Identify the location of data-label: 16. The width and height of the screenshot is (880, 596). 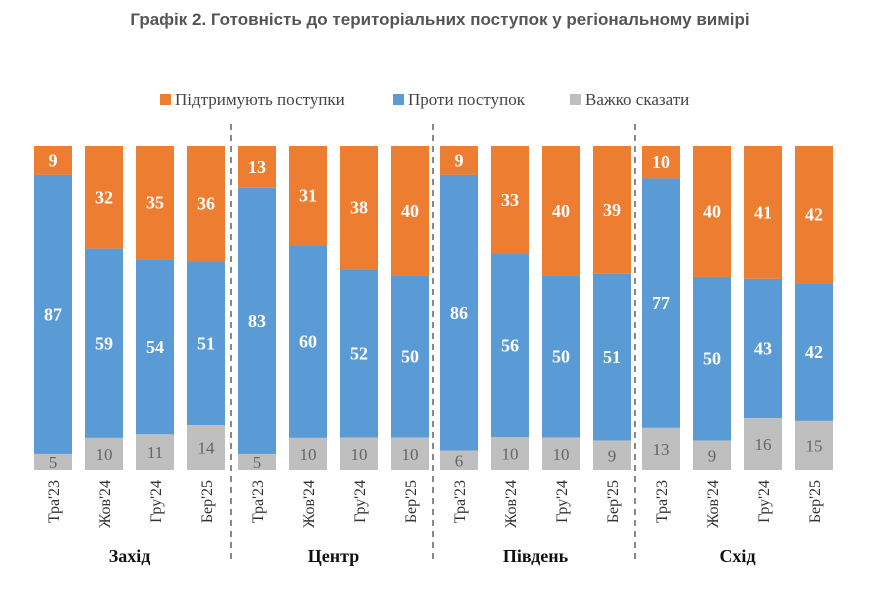
(763, 444).